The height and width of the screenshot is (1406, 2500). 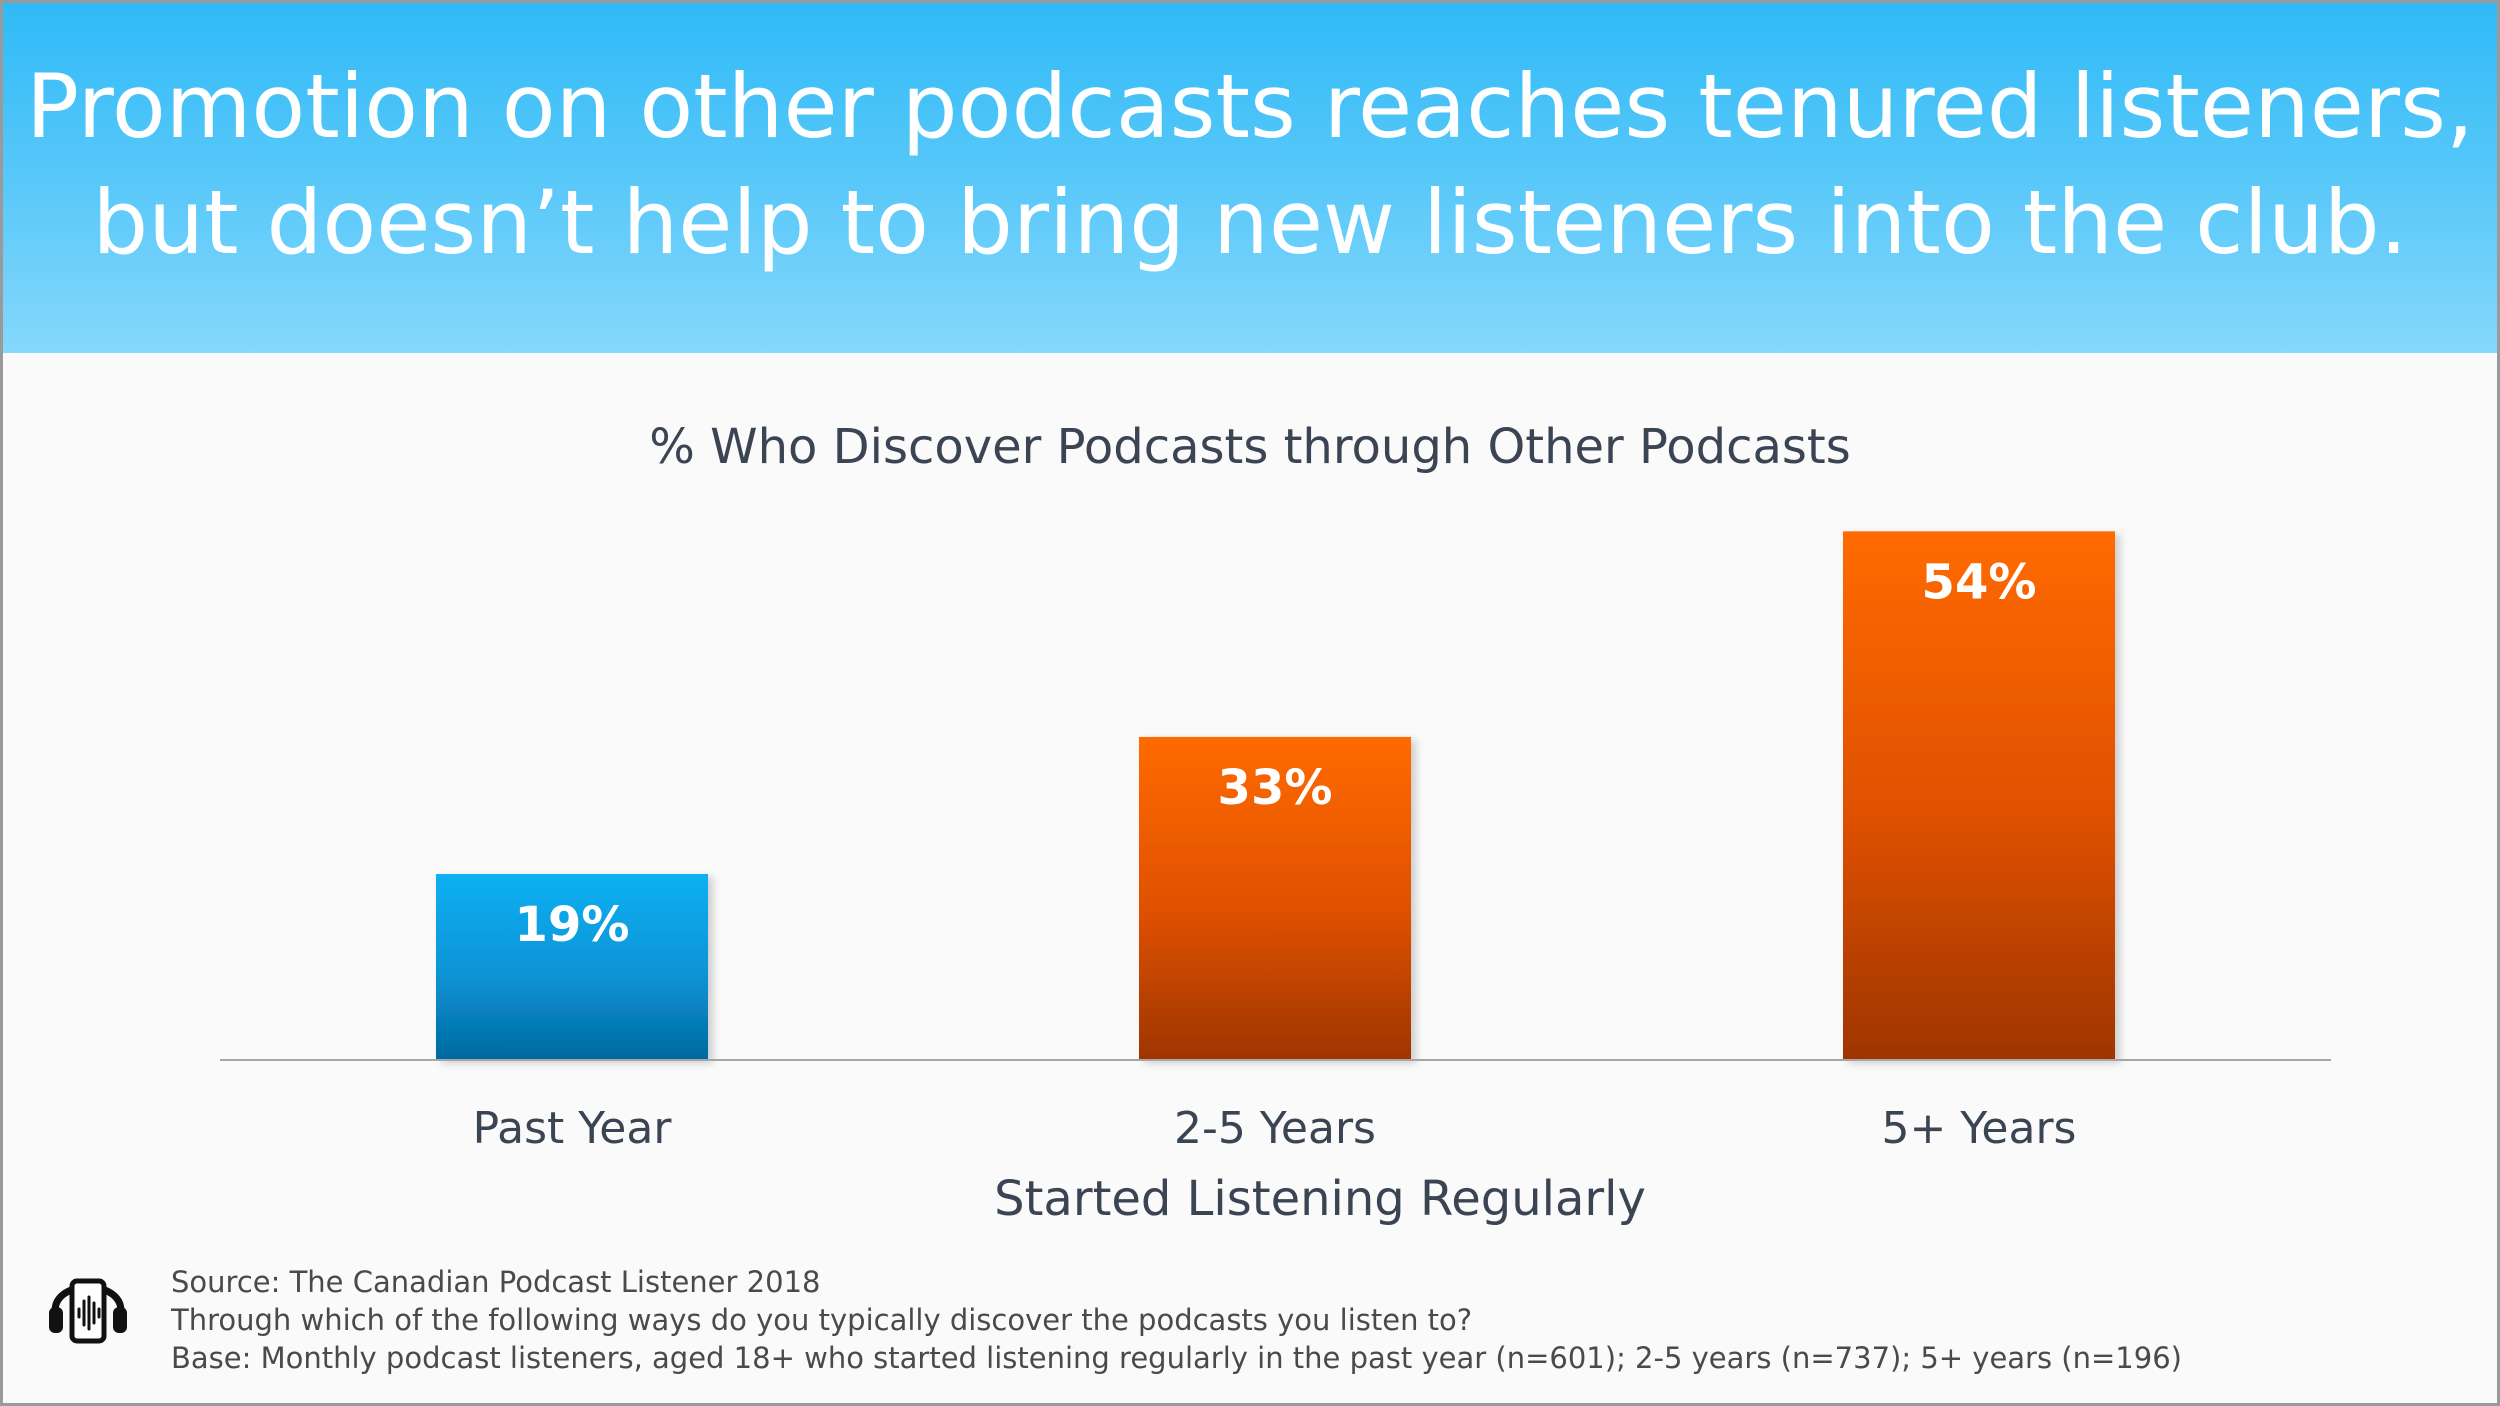 What do you see at coordinates (1979, 582) in the screenshot?
I see `data-label: 54%` at bounding box center [1979, 582].